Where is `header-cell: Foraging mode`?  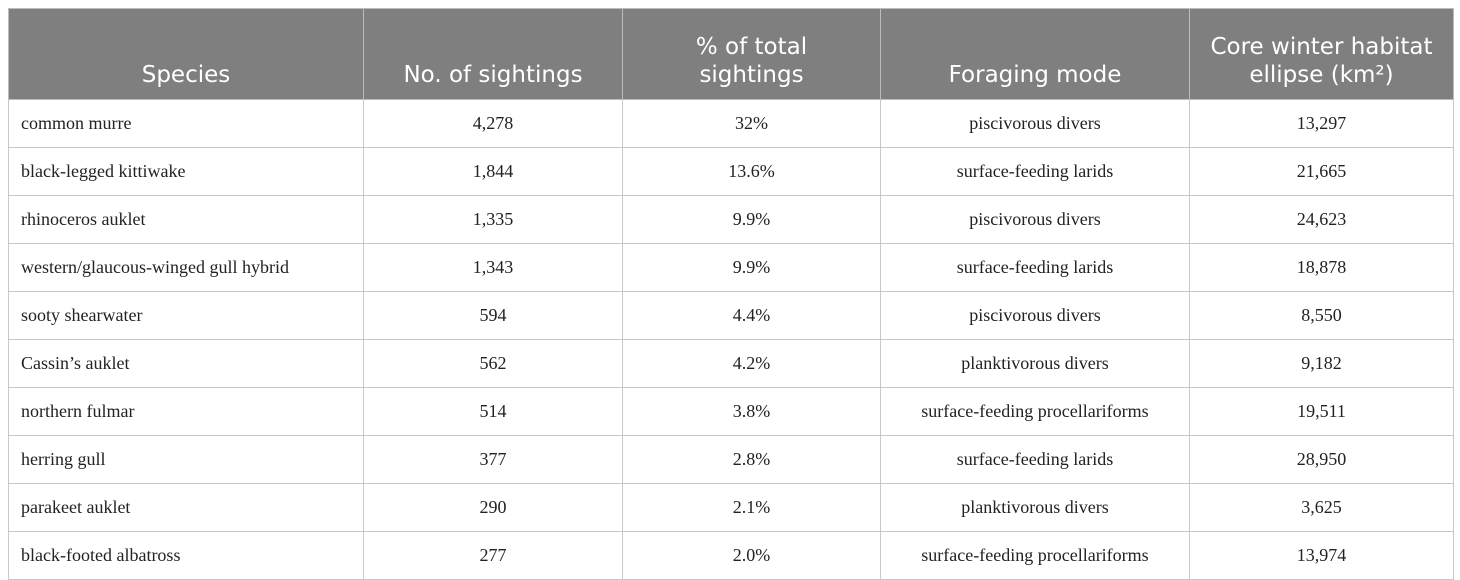 header-cell: Foraging mode is located at coordinates (1035, 54).